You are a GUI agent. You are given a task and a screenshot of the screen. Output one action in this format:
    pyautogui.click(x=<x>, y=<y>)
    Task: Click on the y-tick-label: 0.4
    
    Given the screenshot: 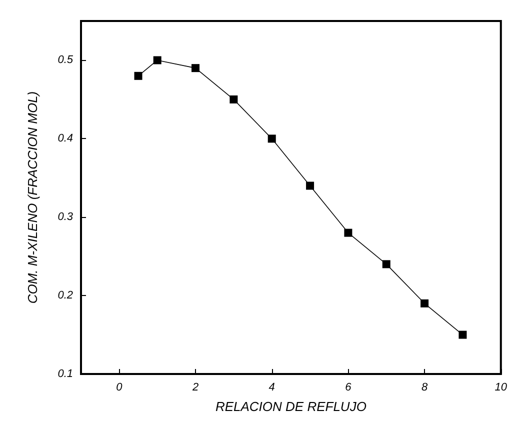 What is the action you would take?
    pyautogui.click(x=65, y=138)
    